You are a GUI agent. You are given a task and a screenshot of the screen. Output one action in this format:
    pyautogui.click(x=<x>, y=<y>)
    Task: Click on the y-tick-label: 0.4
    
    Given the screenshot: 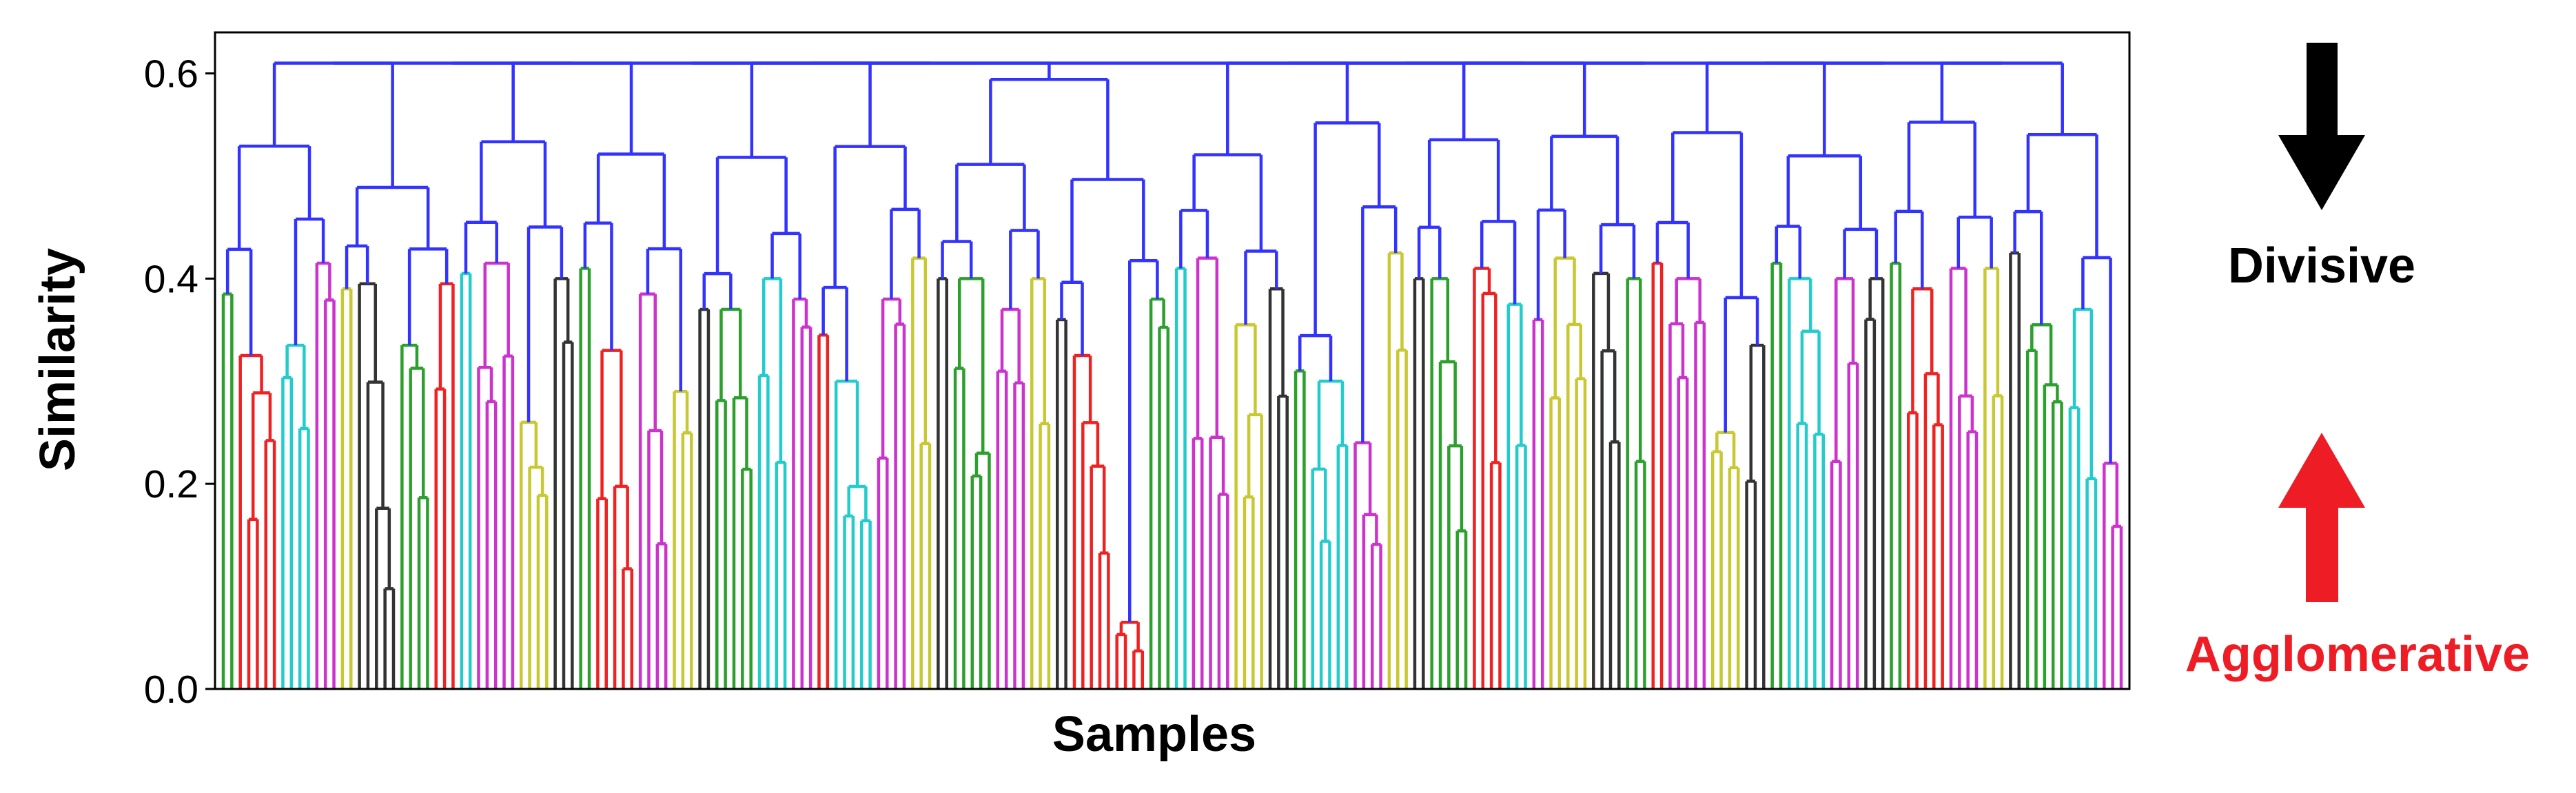 What is the action you would take?
    pyautogui.click(x=171, y=279)
    